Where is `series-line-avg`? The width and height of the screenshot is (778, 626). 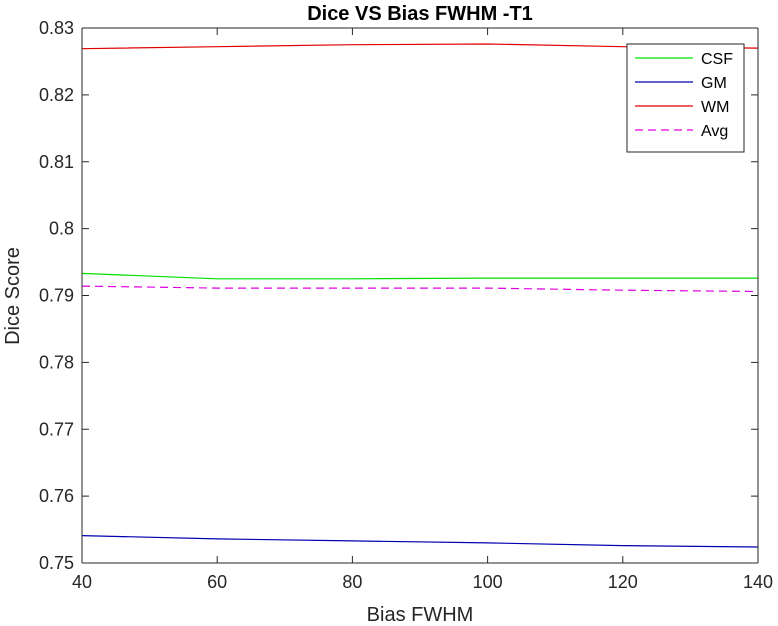
series-line-avg is located at coordinates (420, 289).